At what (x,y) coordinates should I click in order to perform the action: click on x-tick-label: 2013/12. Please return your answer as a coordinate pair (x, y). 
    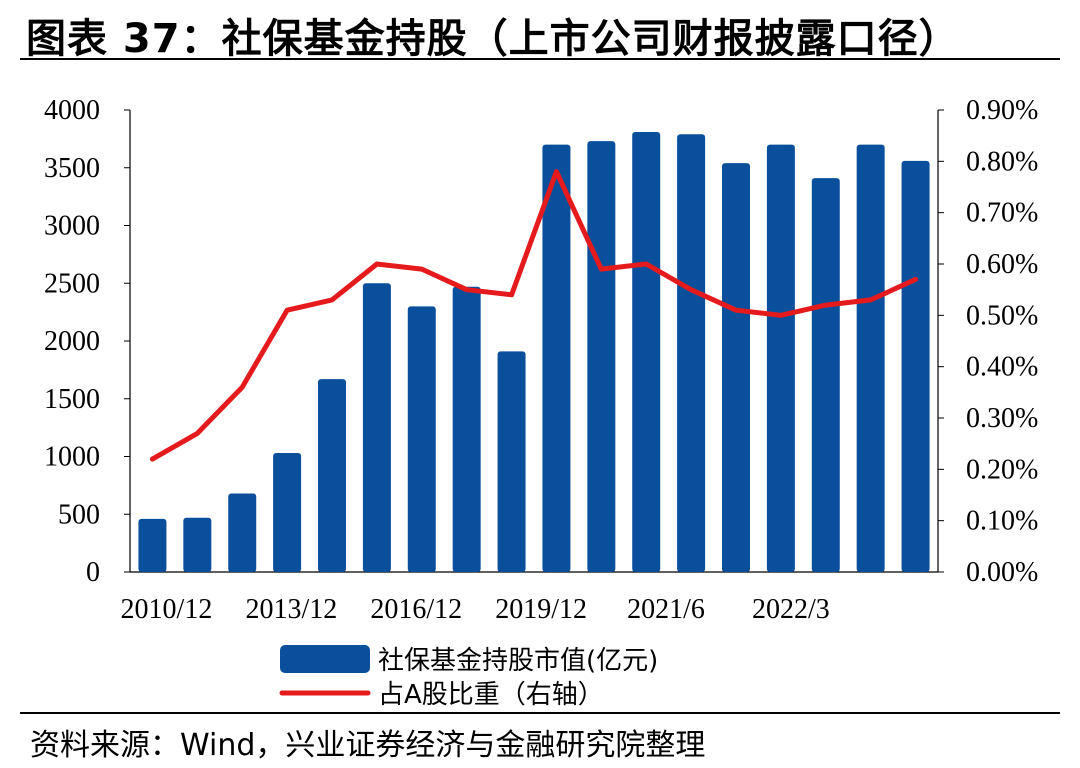
    Looking at the image, I should click on (291, 609).